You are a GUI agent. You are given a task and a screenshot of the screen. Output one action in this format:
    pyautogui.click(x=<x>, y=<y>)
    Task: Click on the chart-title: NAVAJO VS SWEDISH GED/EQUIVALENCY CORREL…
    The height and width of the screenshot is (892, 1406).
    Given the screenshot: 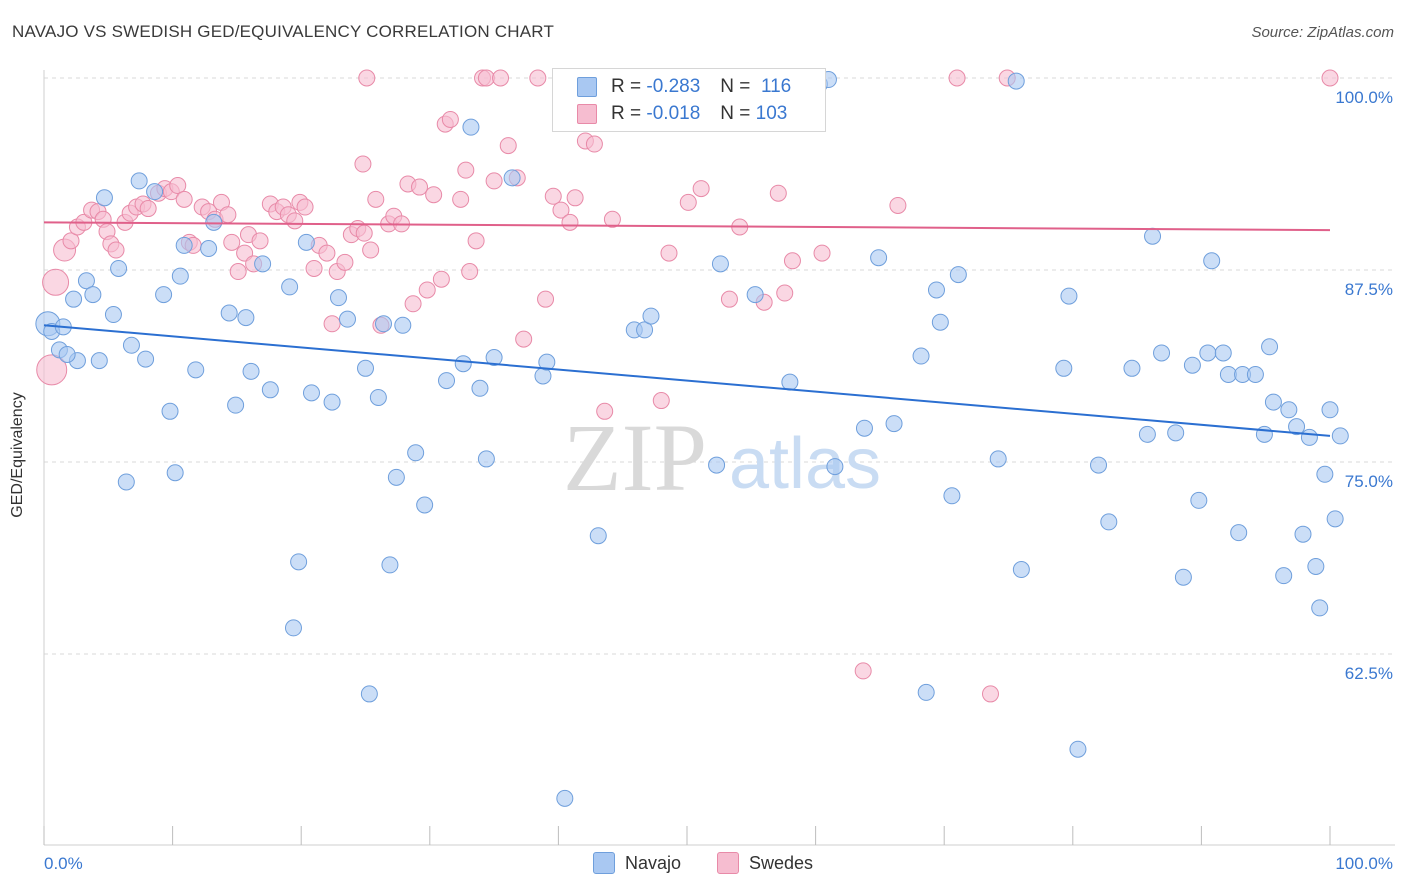 What is the action you would take?
    pyautogui.click(x=283, y=31)
    